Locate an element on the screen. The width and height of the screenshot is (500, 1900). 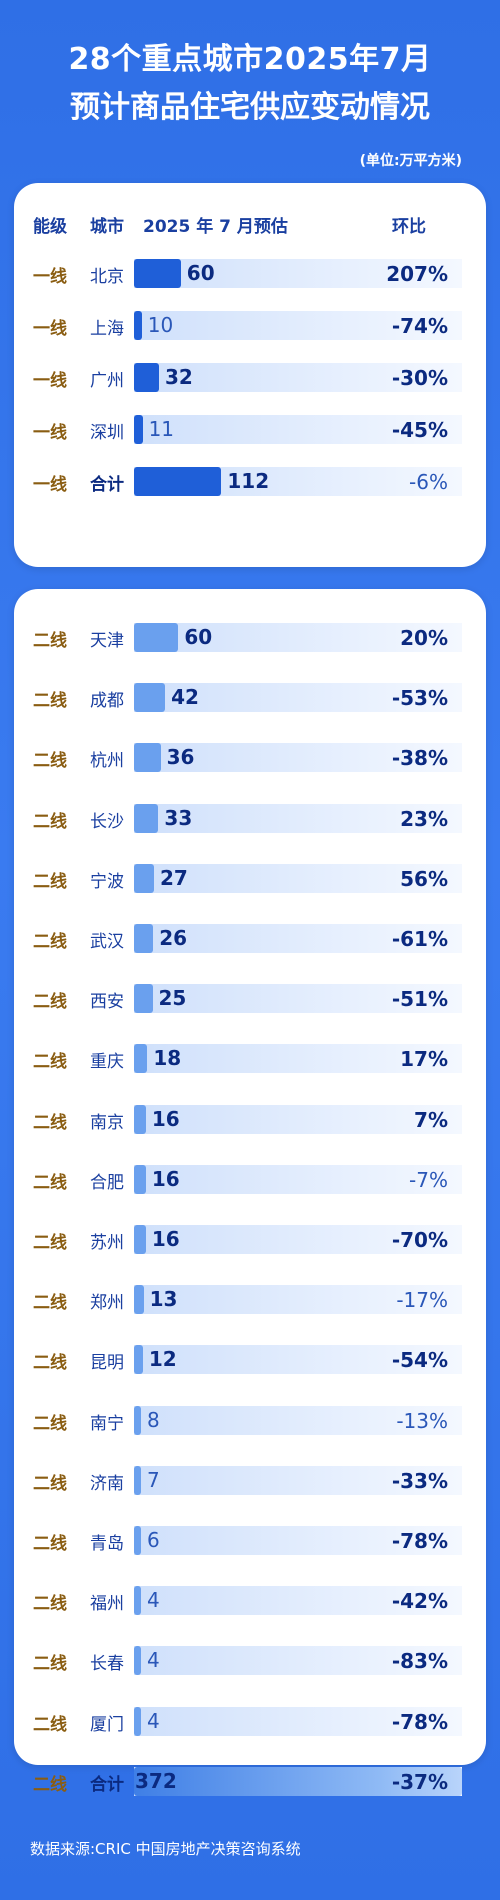
header-city: 城市 is located at coordinates (107, 227).